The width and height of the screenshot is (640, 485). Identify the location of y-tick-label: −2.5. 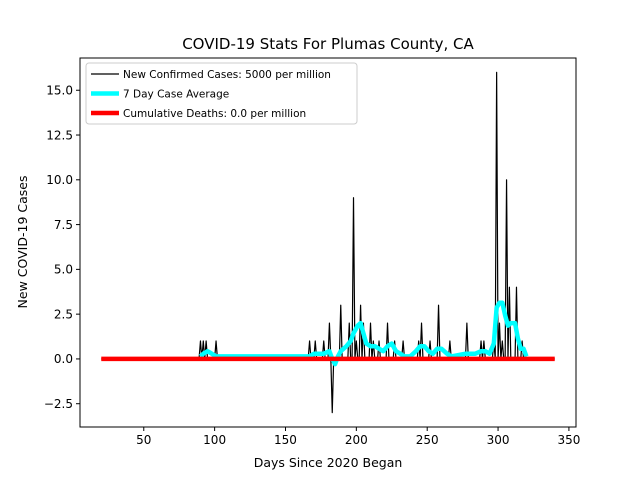
(58, 404).